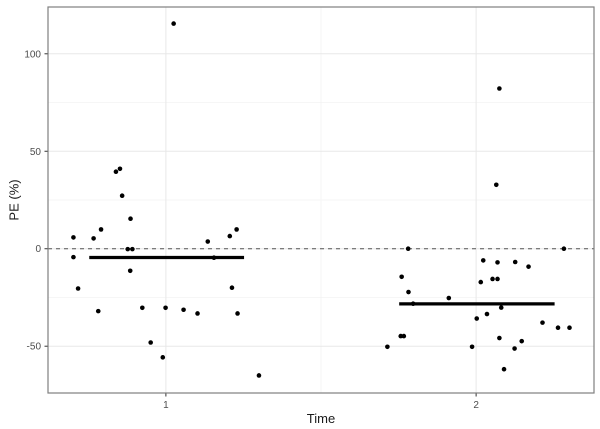  What do you see at coordinates (32, 54) in the screenshot?
I see `y-tick-label: 100` at bounding box center [32, 54].